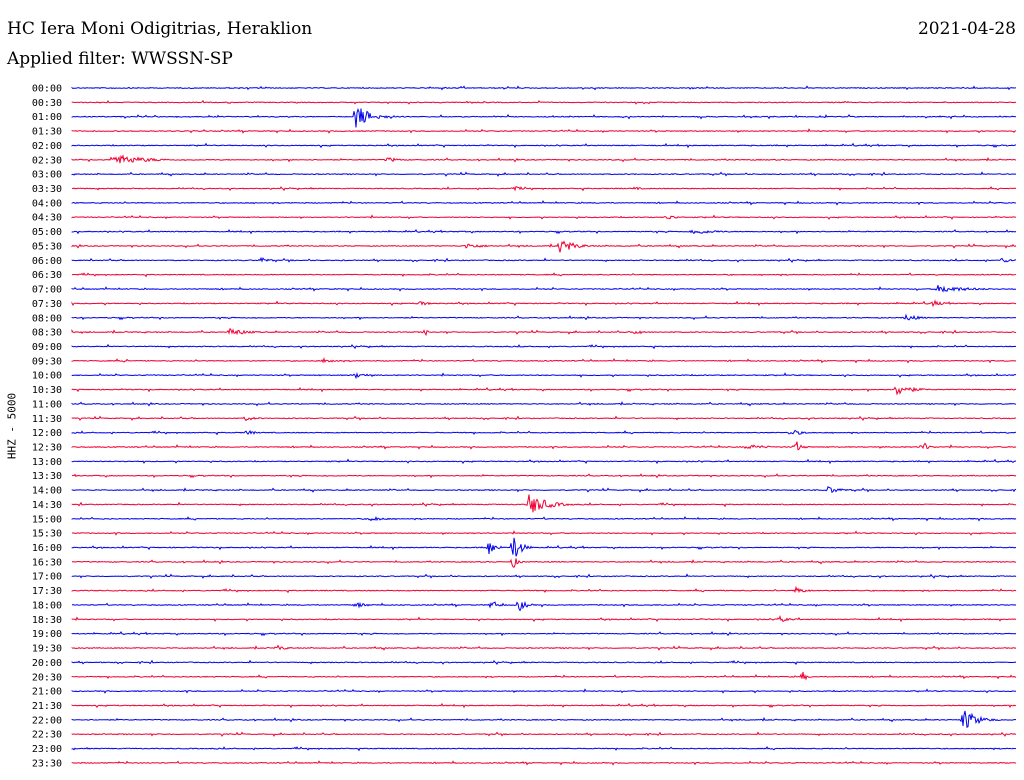 The width and height of the screenshot is (1024, 780). Describe the element at coordinates (47, 361) in the screenshot. I see `trace-label-0930: 09:30` at that location.